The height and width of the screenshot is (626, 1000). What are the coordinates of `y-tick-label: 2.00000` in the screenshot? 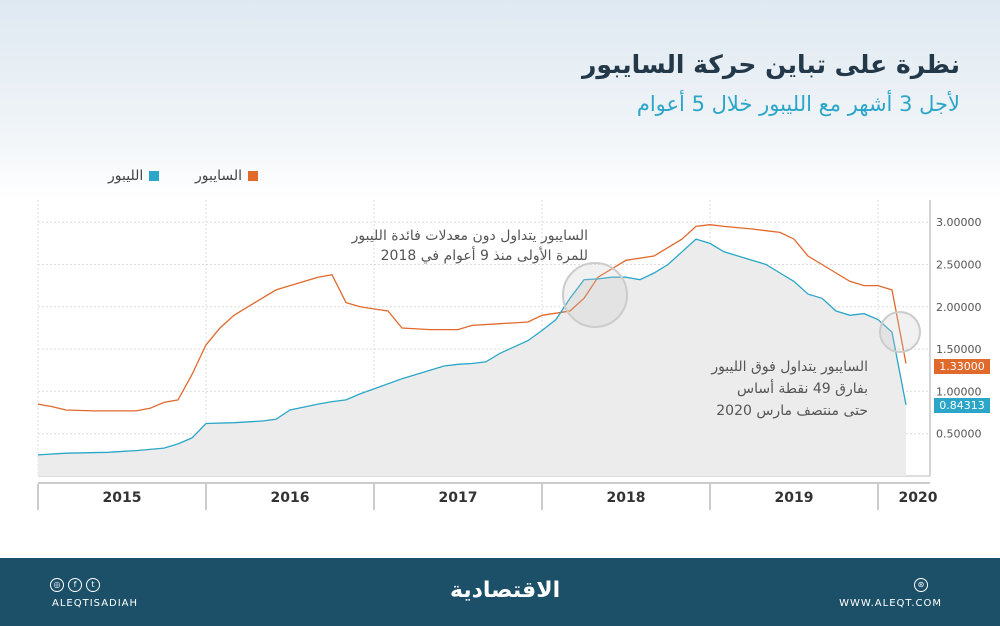 It's located at (959, 307).